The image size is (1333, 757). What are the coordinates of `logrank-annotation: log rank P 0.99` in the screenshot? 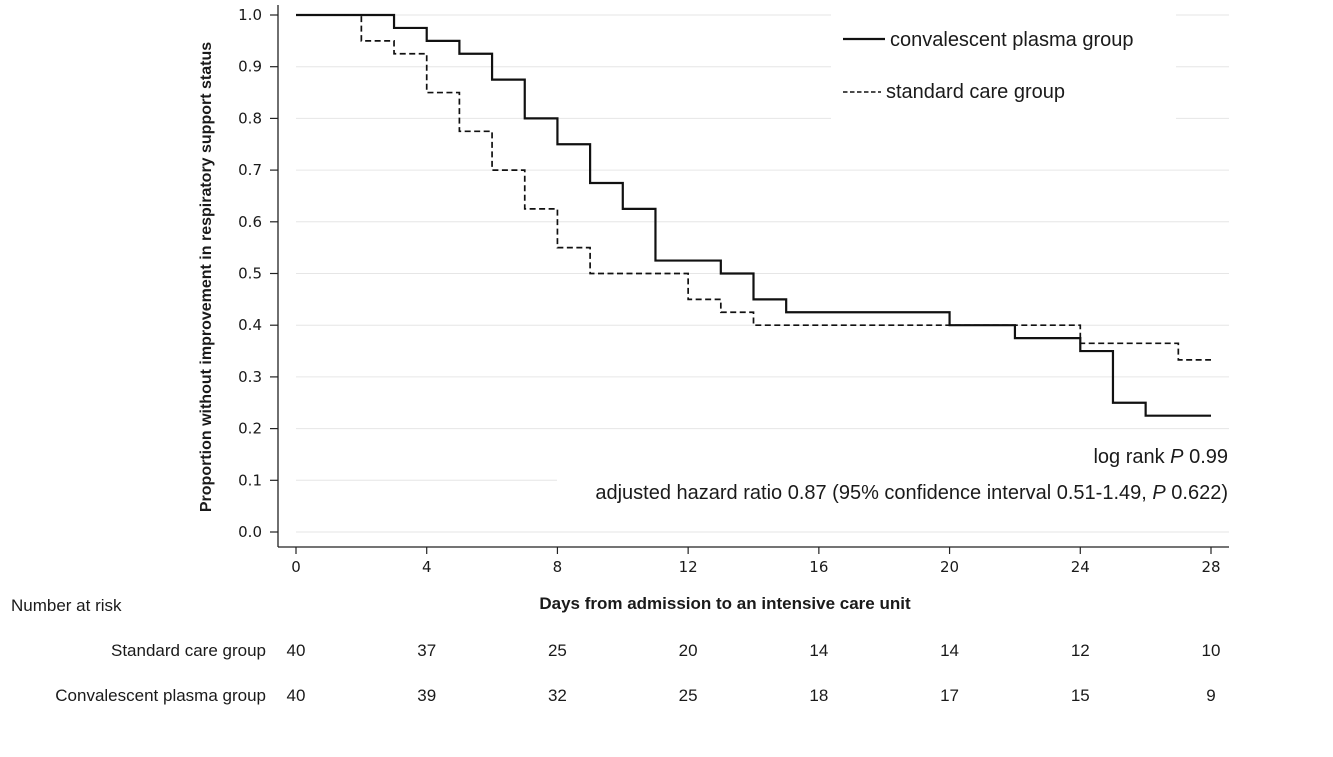 It's located at (1160, 457).